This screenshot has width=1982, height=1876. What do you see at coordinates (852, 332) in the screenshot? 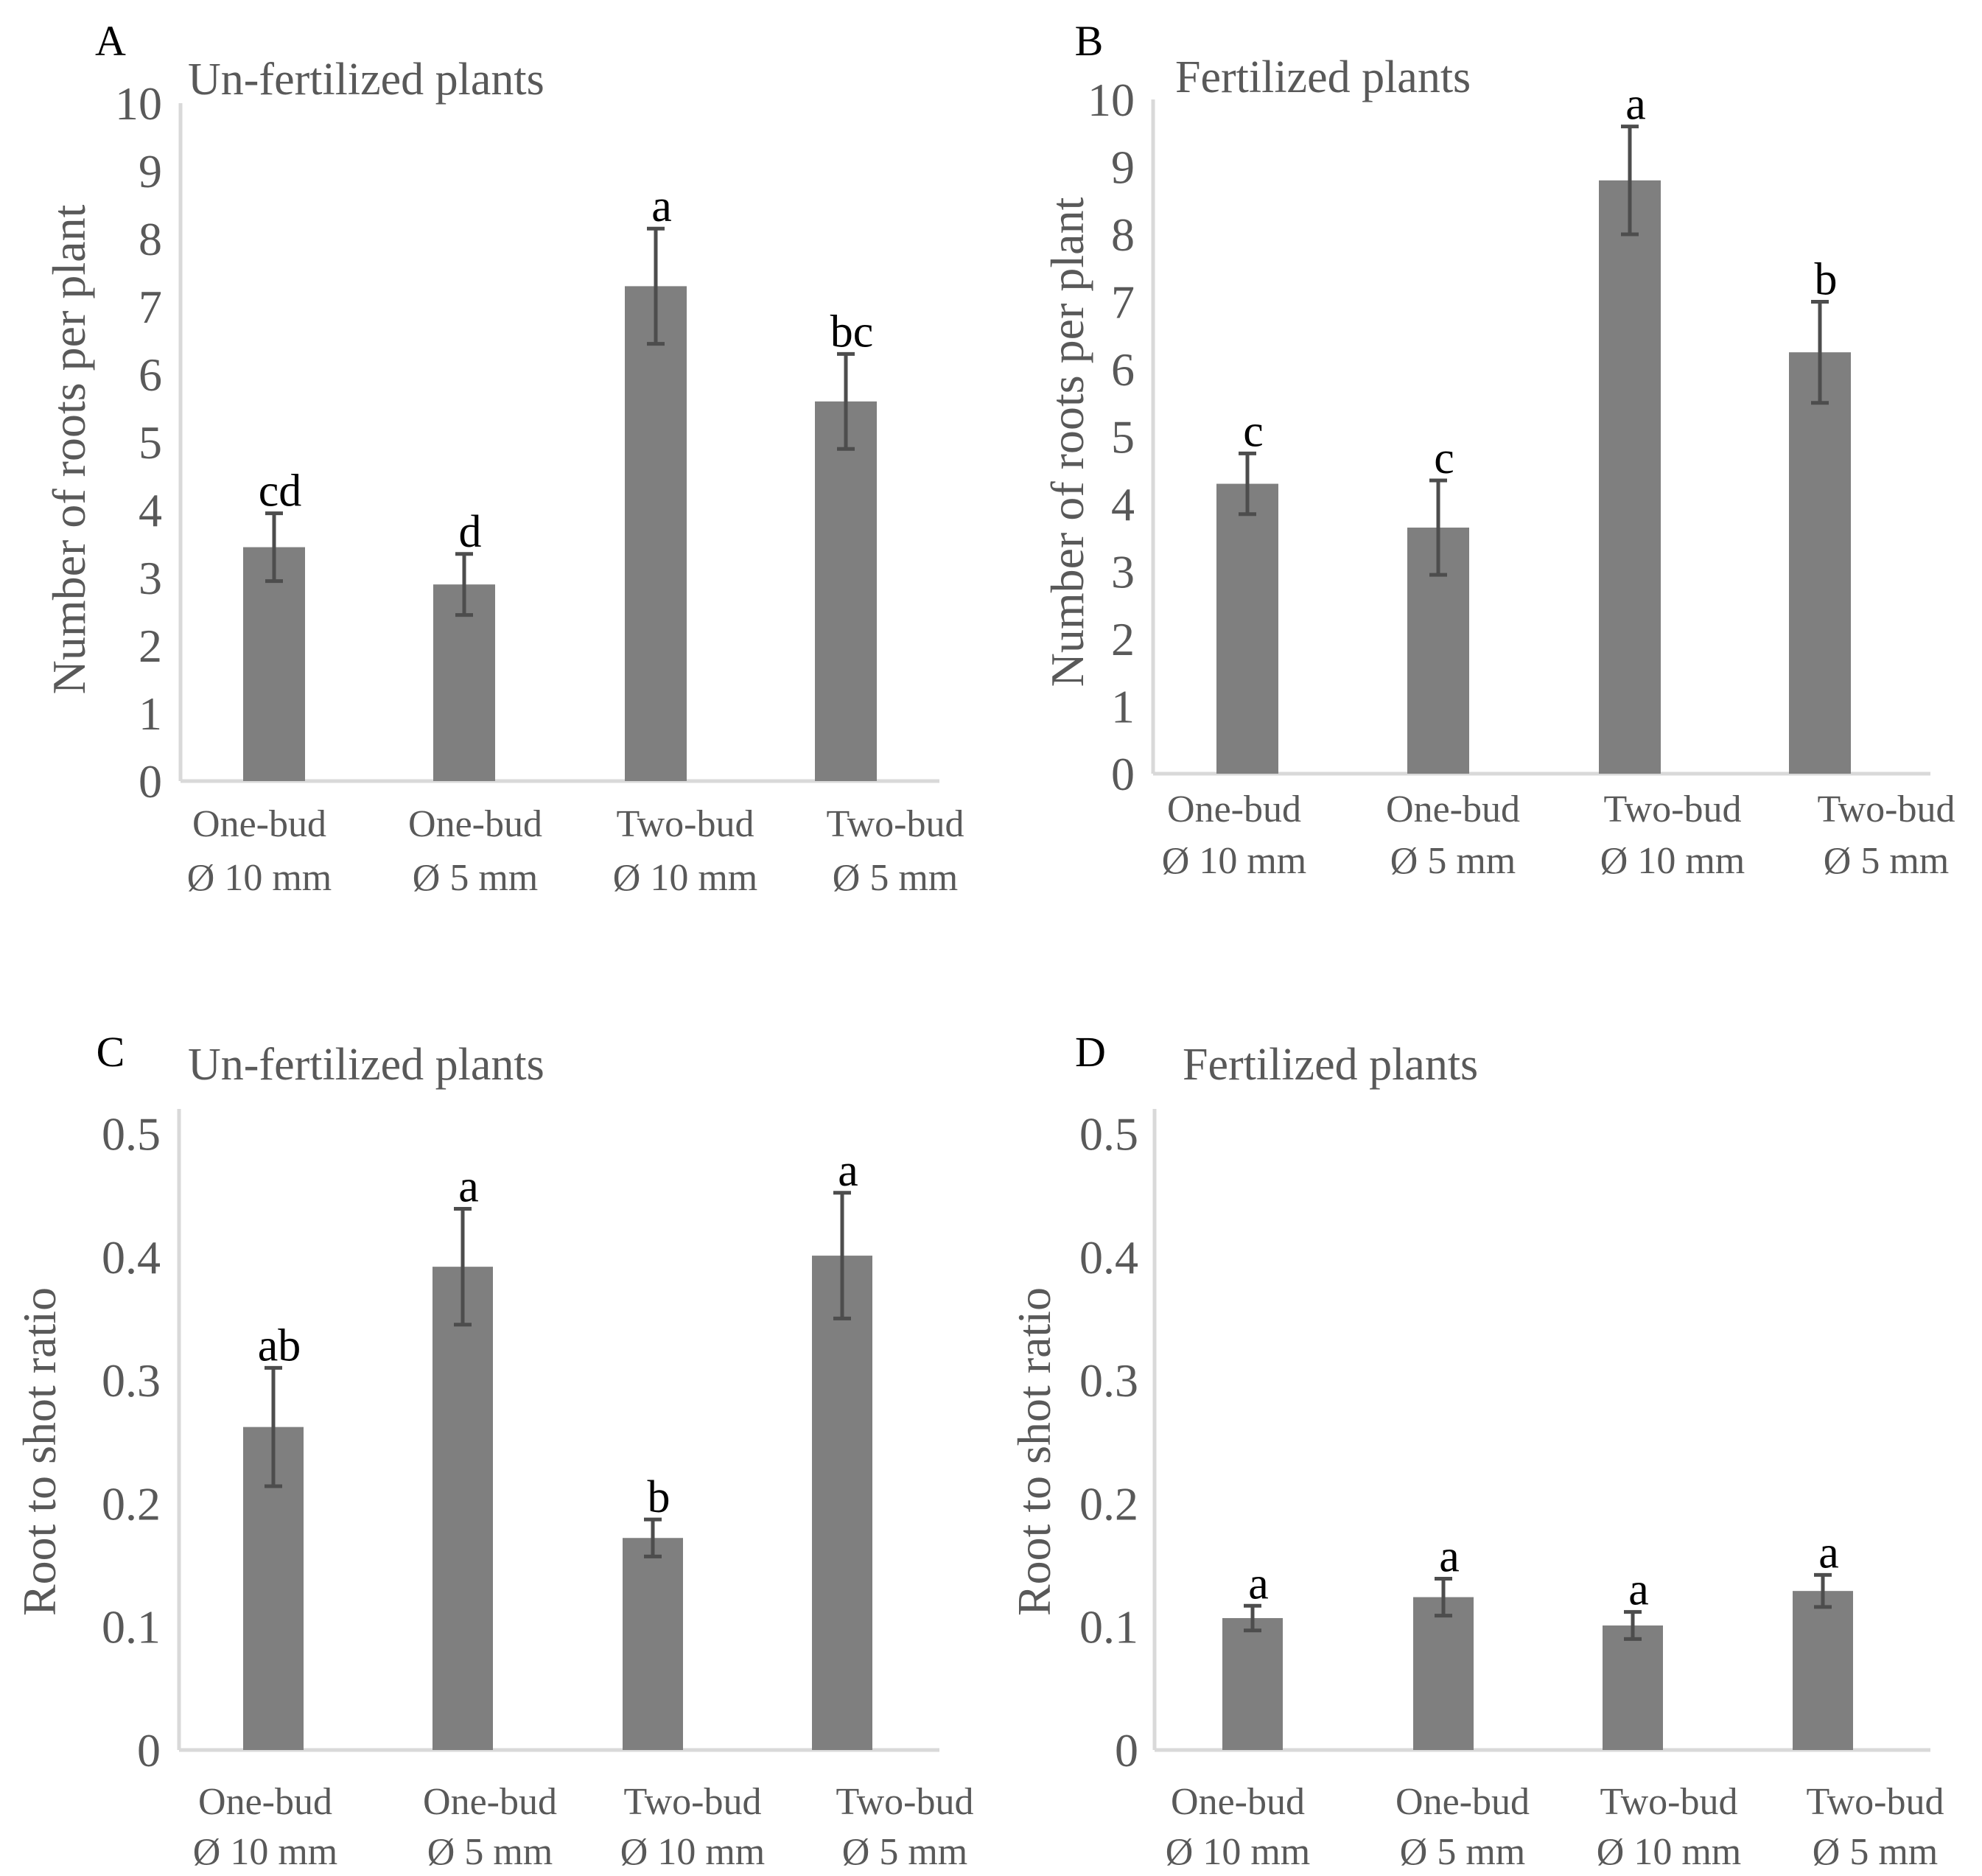
I see `significance-label: bc` at bounding box center [852, 332].